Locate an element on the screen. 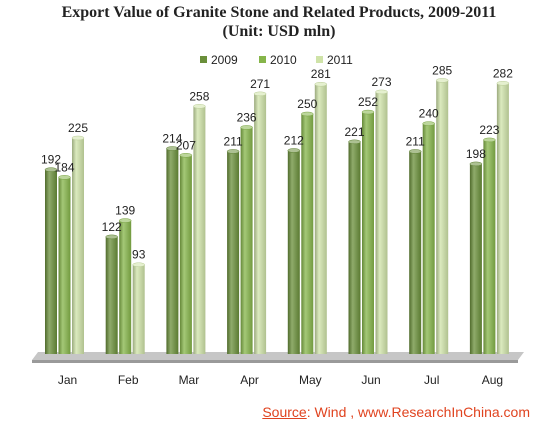  data-label-Jul-2009: 211 is located at coordinates (415, 141).